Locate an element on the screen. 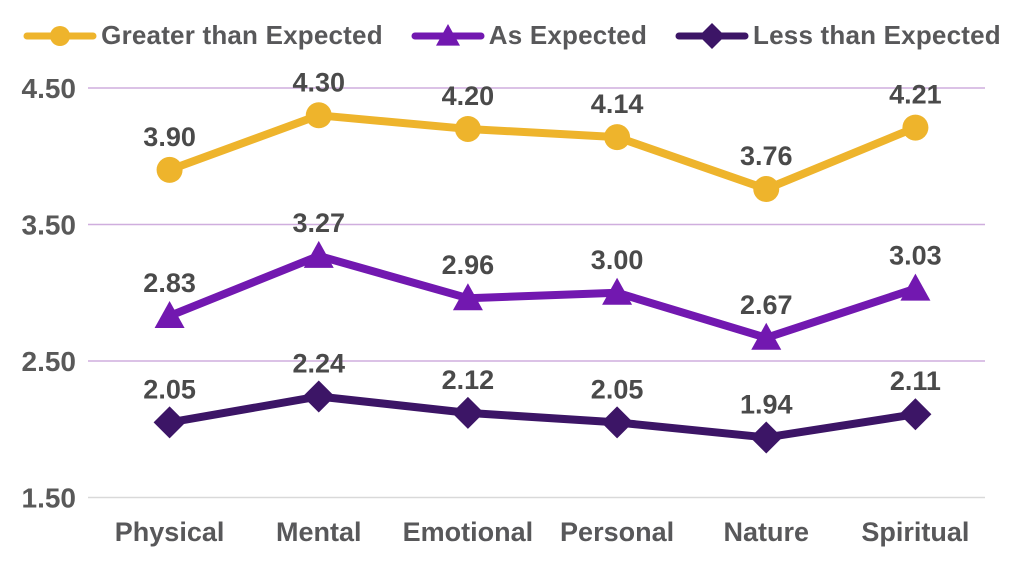 The width and height of the screenshot is (1024, 568). series-line-less-than-expected is located at coordinates (542, 417).